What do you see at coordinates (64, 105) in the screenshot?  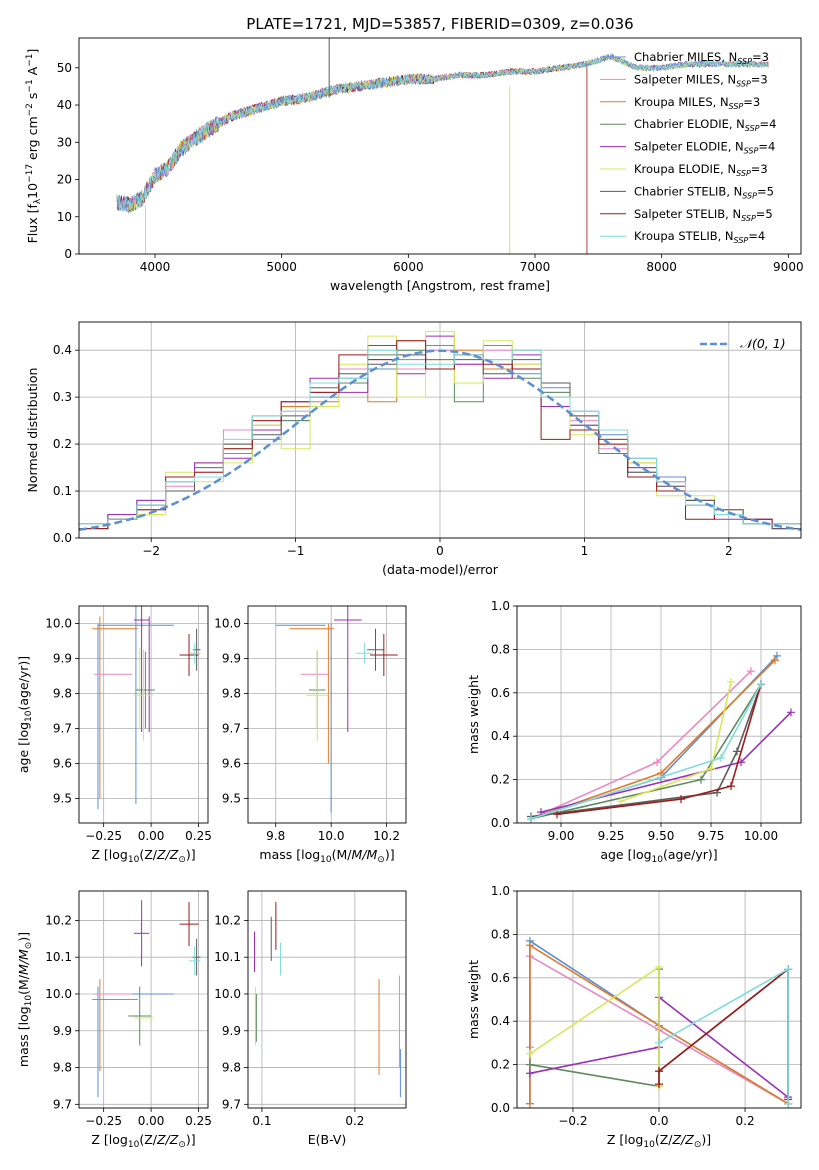 I see `y-tick-label: 40` at bounding box center [64, 105].